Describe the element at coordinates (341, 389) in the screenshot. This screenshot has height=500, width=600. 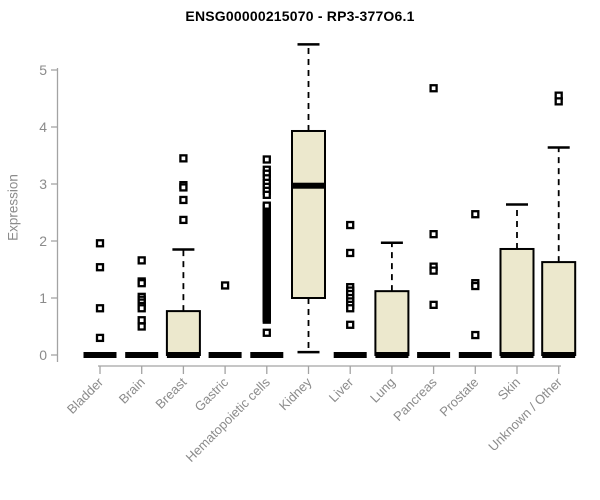
I see `x-tick-label: Liver` at that location.